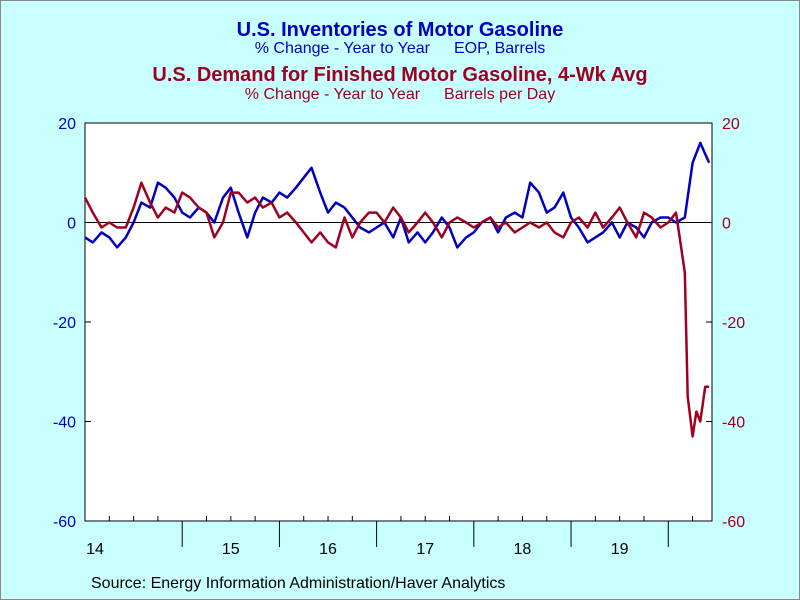 Image resolution: width=800 pixels, height=600 pixels. What do you see at coordinates (71, 224) in the screenshot?
I see `left-y-tick-label: 0` at bounding box center [71, 224].